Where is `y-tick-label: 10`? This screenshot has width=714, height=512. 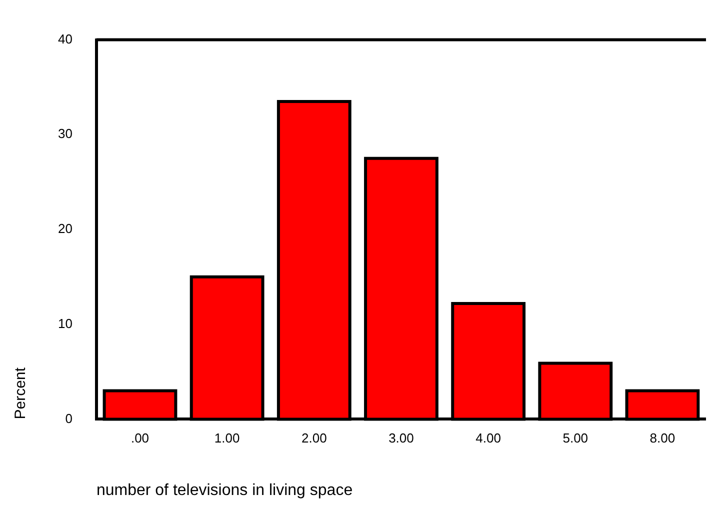
y-tick-label: 10 is located at coordinates (65, 323).